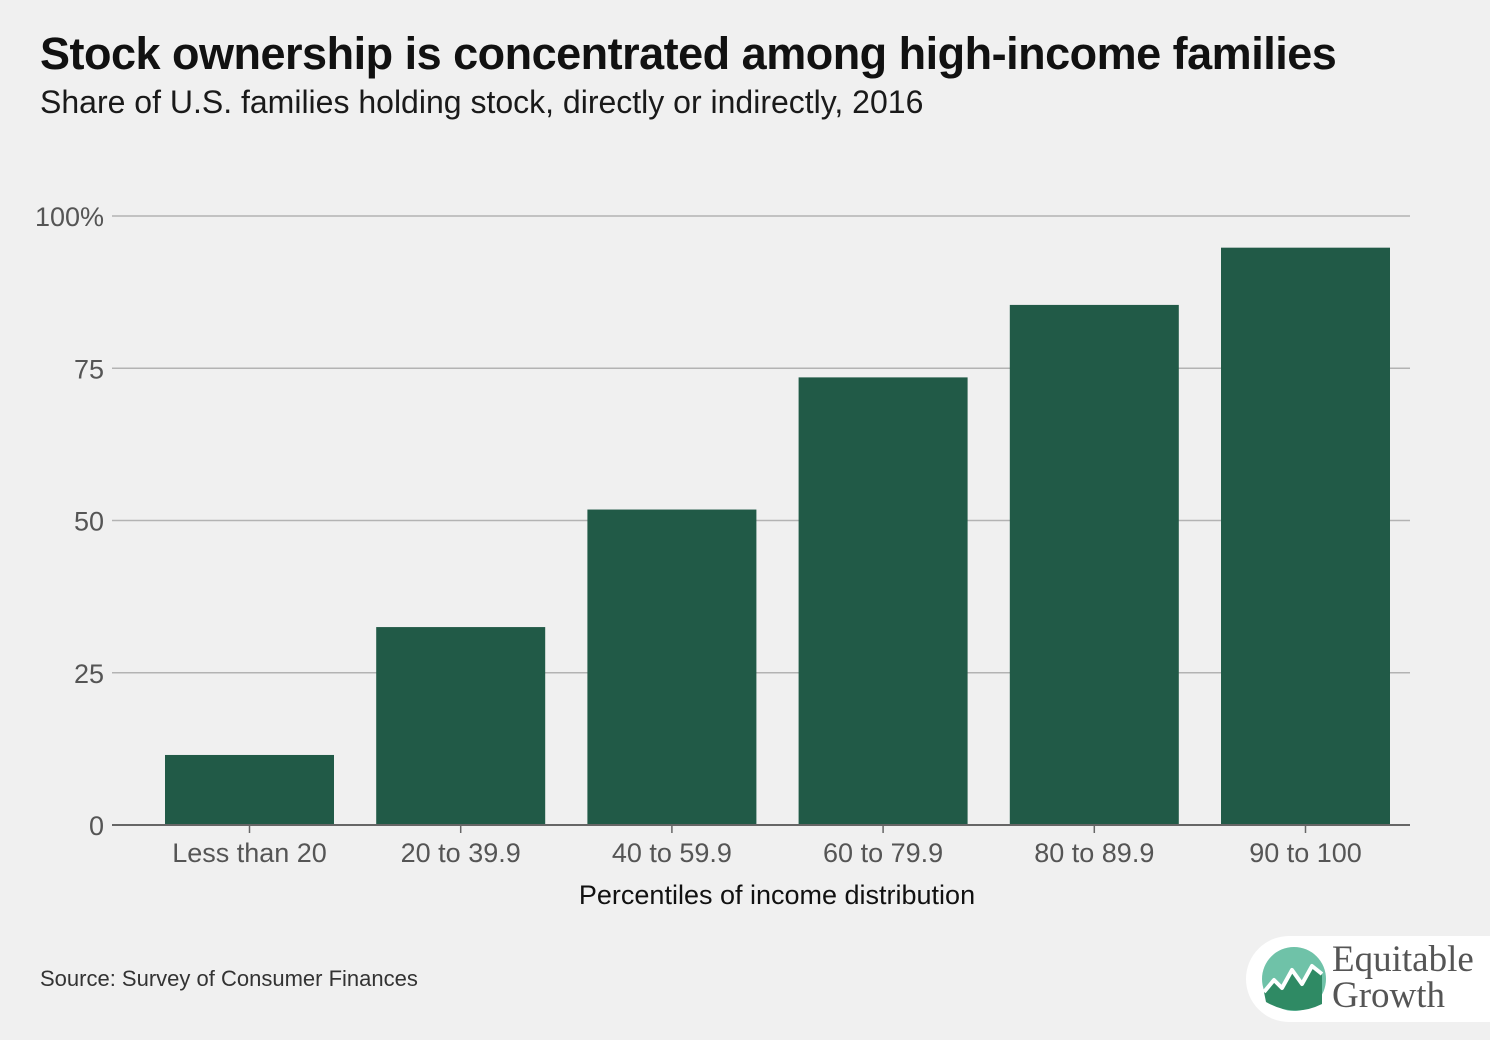  Describe the element at coordinates (89, 369) in the screenshot. I see `y-tick-label-75: 75` at that location.